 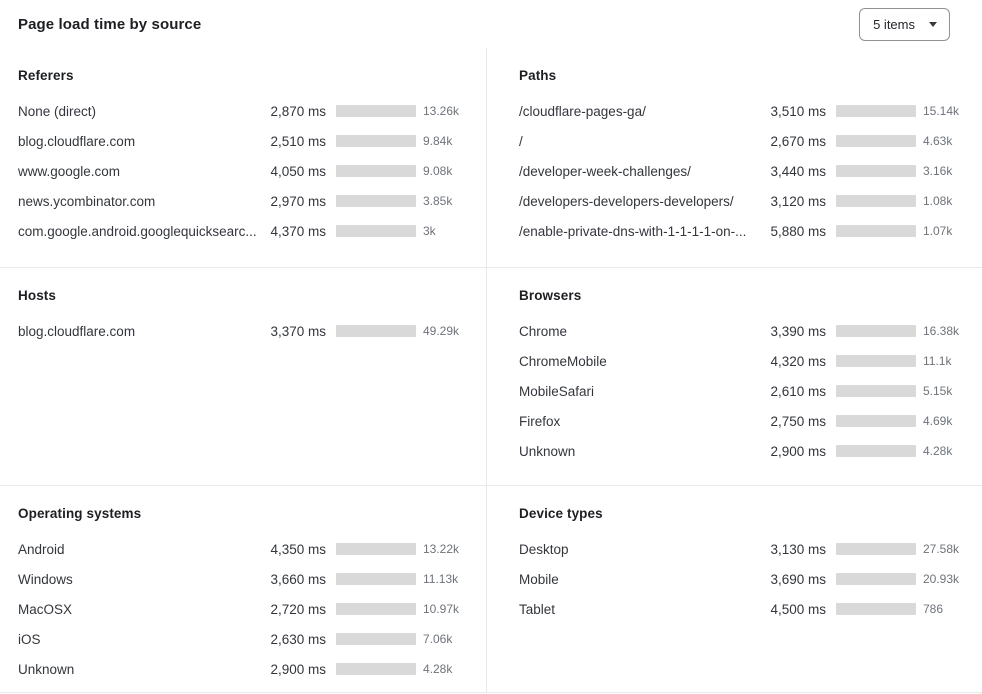 What do you see at coordinates (798, 111) in the screenshot?
I see `row-ms-value: 3,510 ms` at bounding box center [798, 111].